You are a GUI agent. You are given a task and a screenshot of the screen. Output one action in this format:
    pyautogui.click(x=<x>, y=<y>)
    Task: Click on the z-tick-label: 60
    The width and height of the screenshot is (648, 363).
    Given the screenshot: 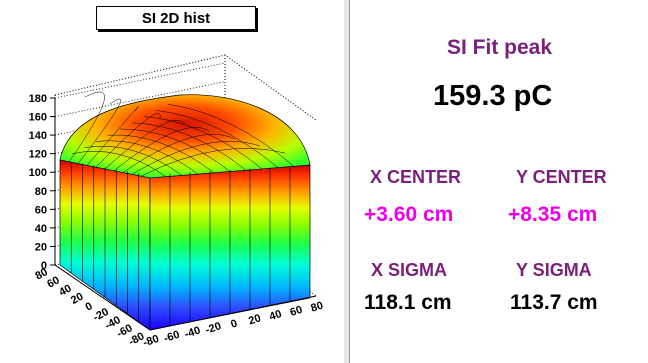 What is the action you would take?
    pyautogui.click(x=41, y=210)
    